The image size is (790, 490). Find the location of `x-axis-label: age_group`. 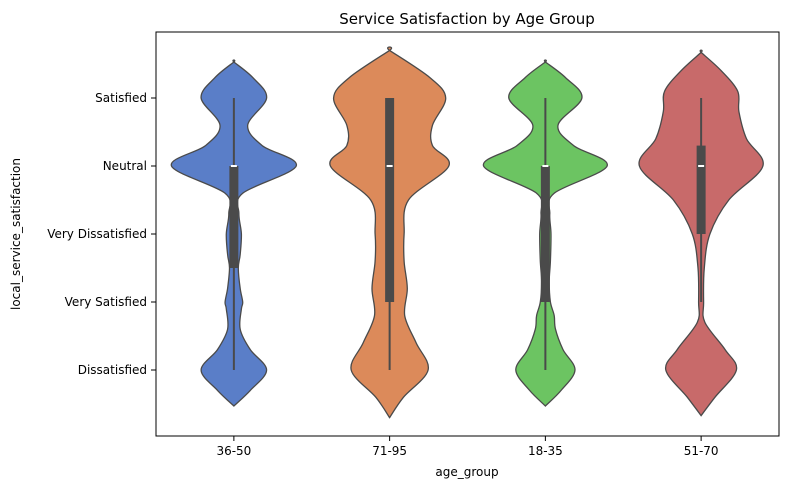

x-axis-label: age_group is located at coordinates (466, 472).